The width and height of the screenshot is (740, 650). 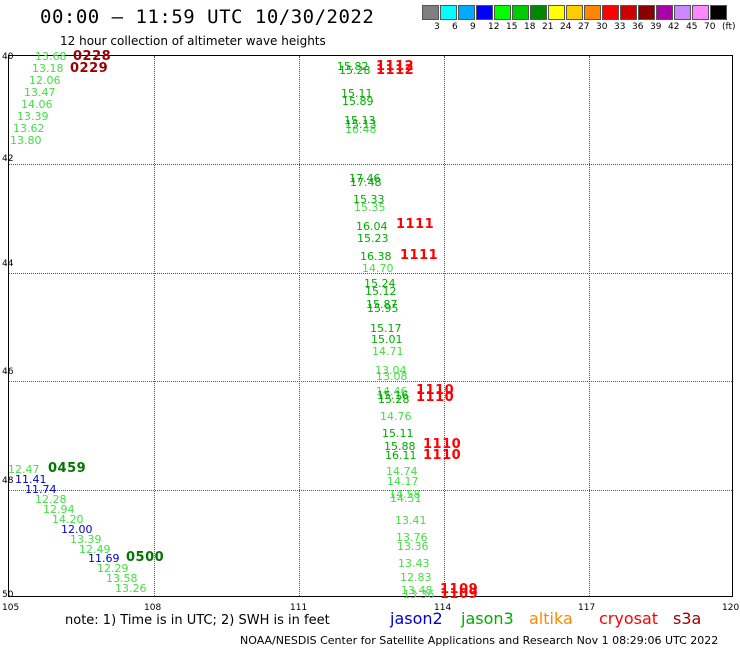 What do you see at coordinates (405, 494) in the screenshot?
I see `wave-height-value: 14.58` at bounding box center [405, 494].